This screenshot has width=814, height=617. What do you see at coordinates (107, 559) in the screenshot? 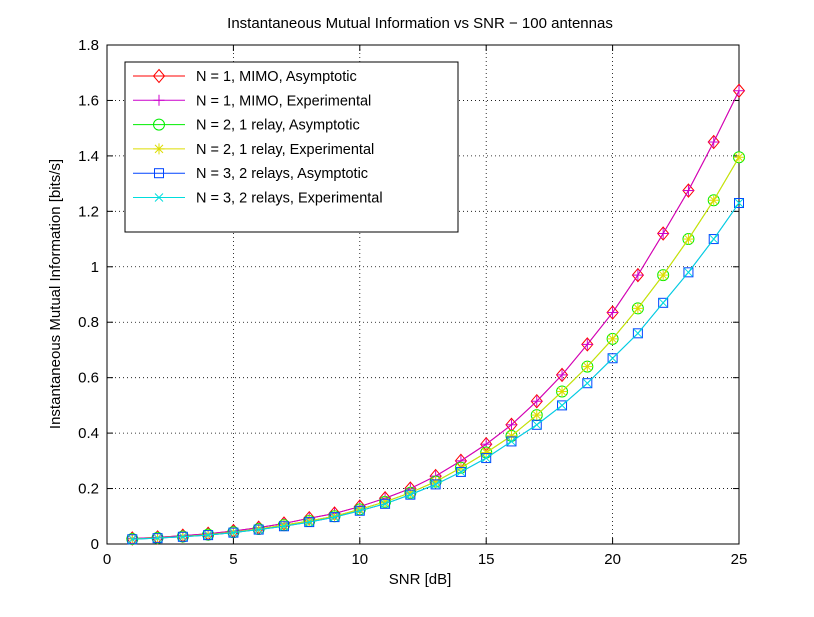
I see `x-tick-label: 0` at bounding box center [107, 559].